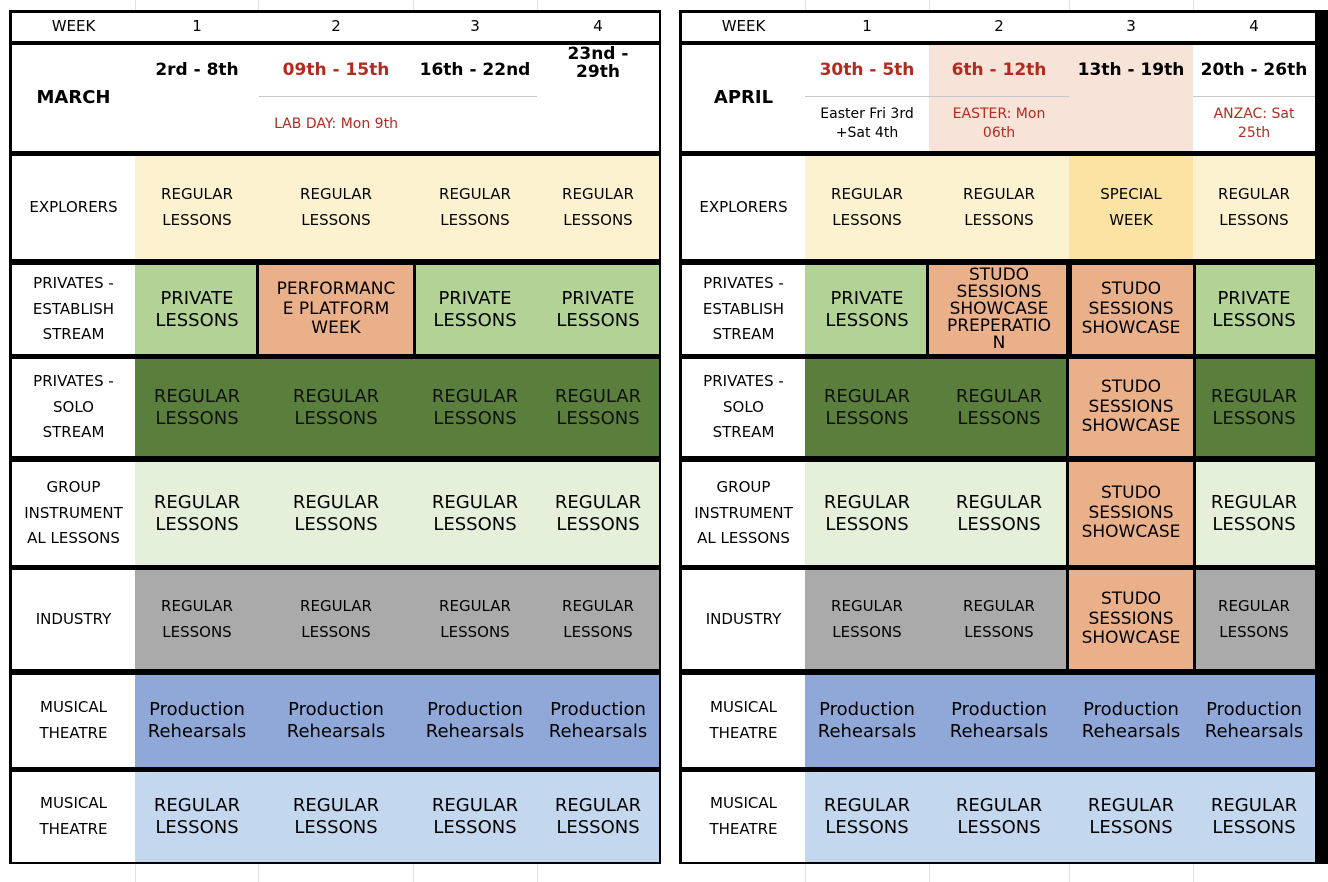 The width and height of the screenshot is (1328, 882). Describe the element at coordinates (73, 334) in the screenshot. I see `text-line: STREAM` at that location.